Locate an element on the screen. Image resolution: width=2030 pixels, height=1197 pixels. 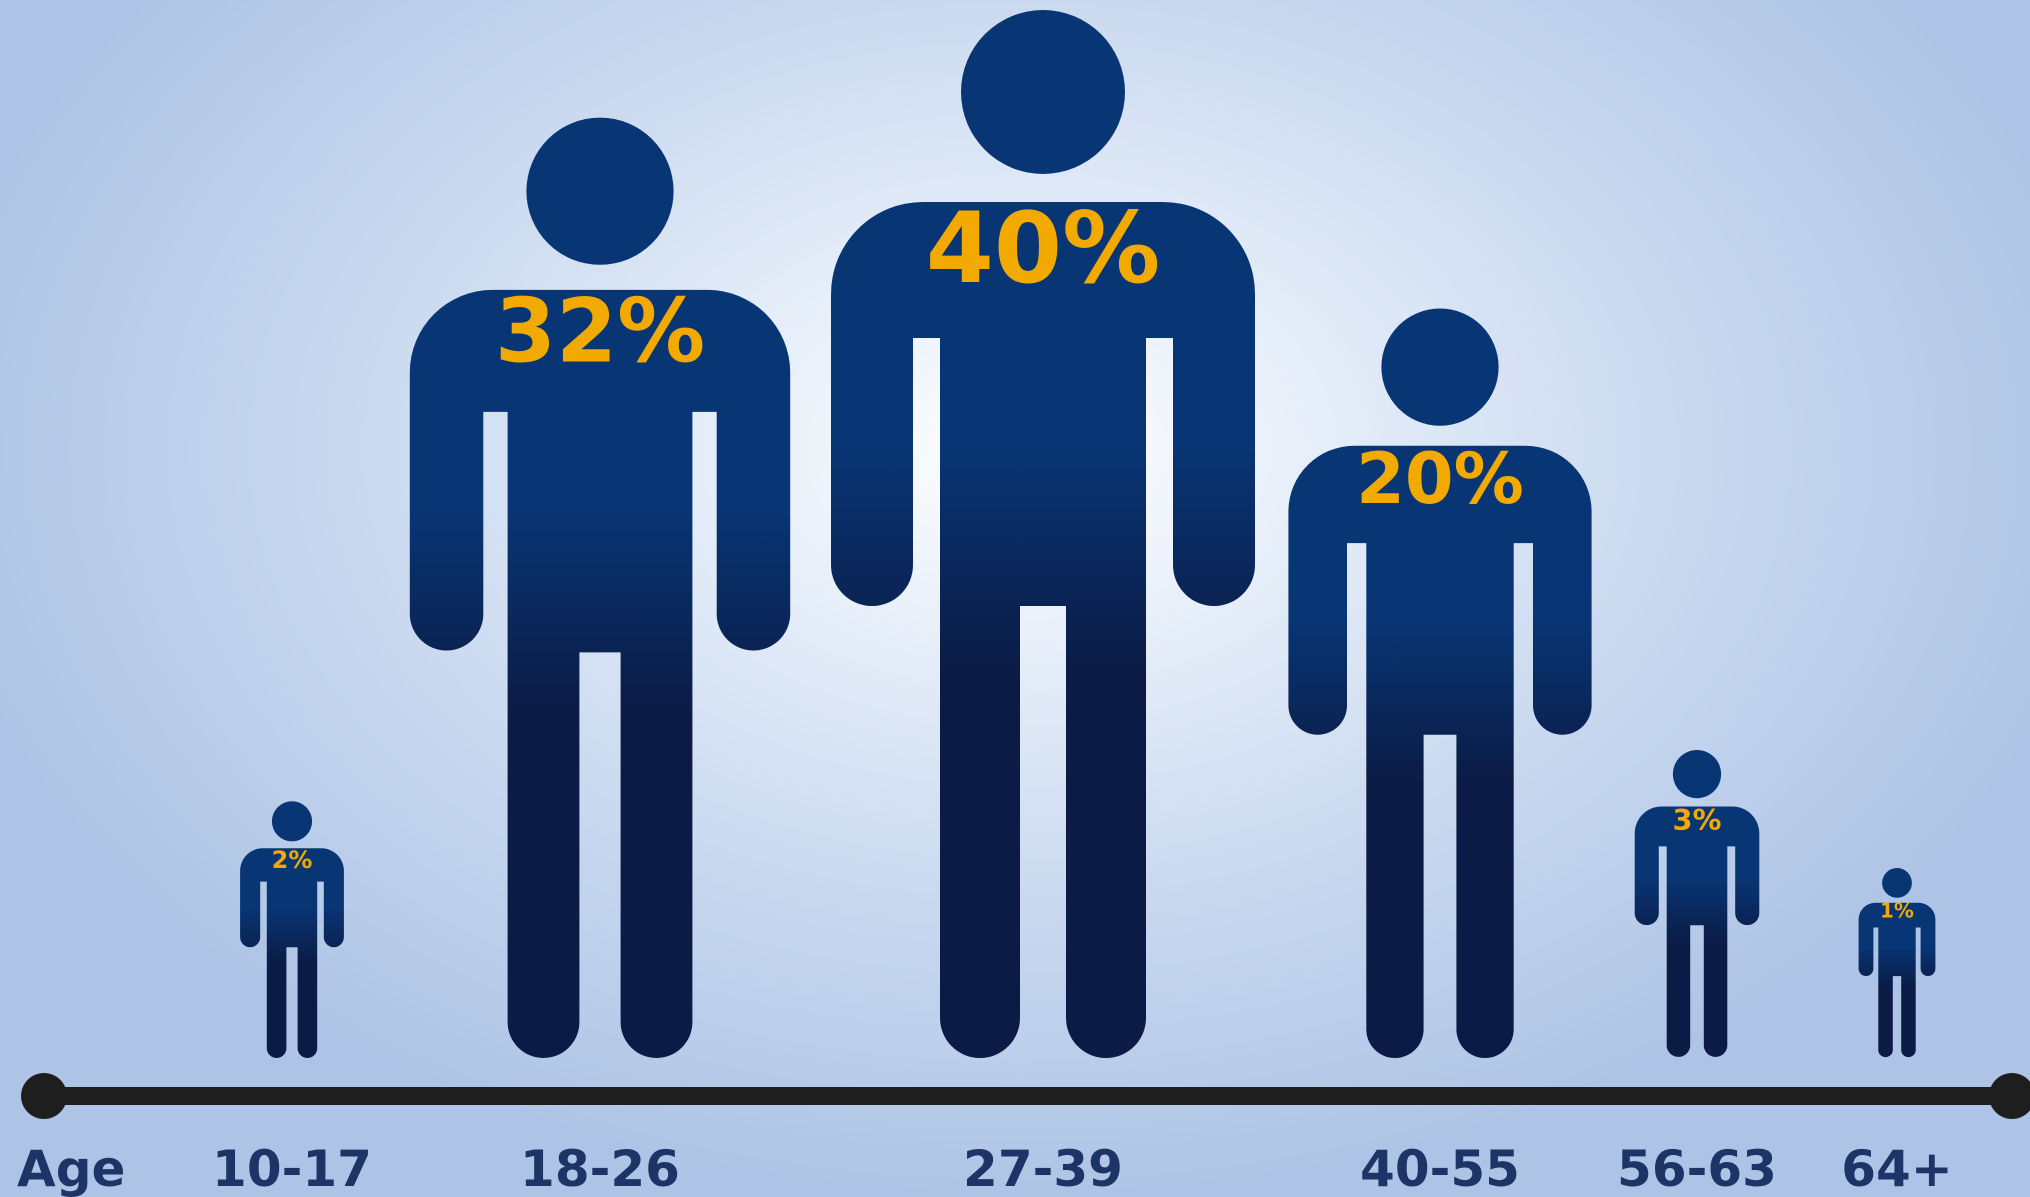
x-tick-label: 27-39 is located at coordinates (1043, 1168).